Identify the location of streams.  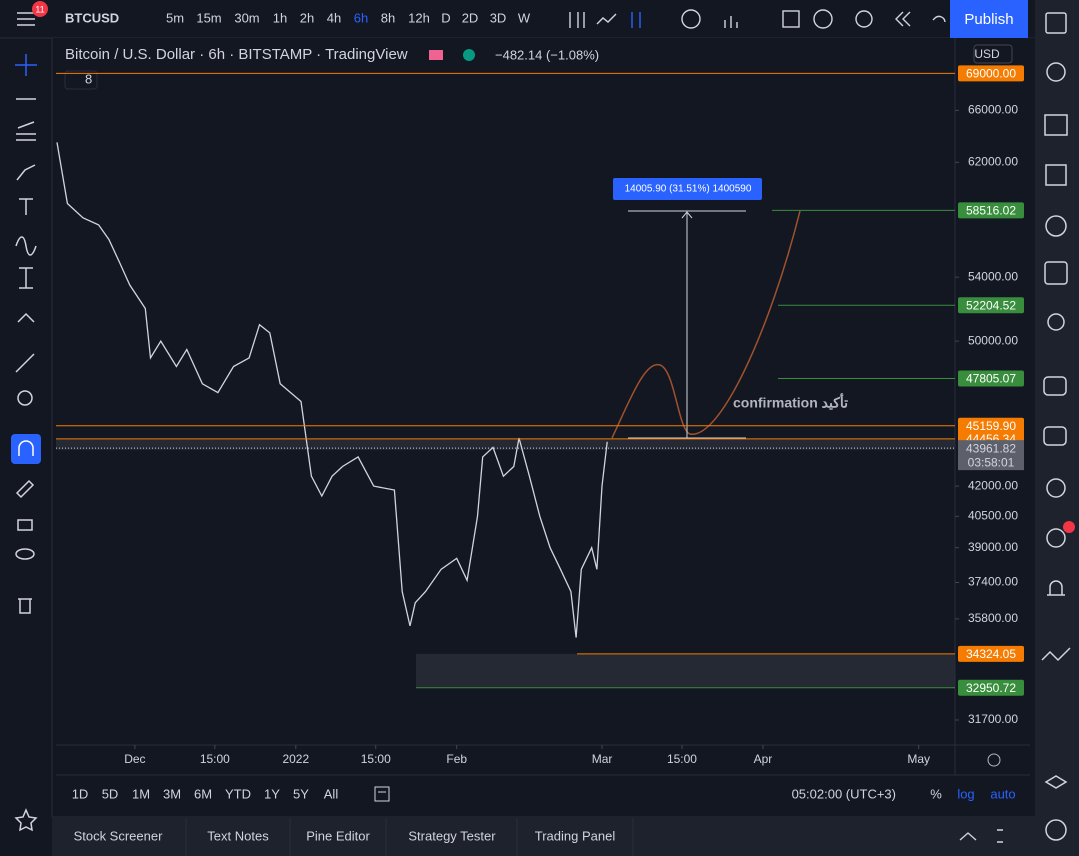
(1056, 538).